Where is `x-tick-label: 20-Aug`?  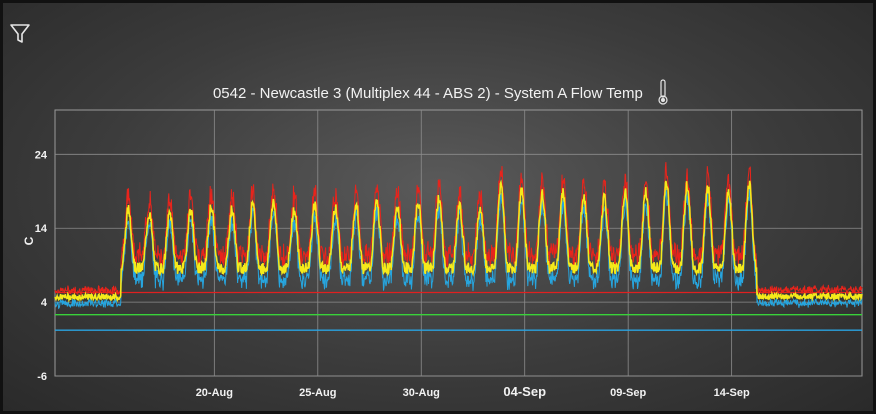
x-tick-label: 20-Aug is located at coordinates (214, 393).